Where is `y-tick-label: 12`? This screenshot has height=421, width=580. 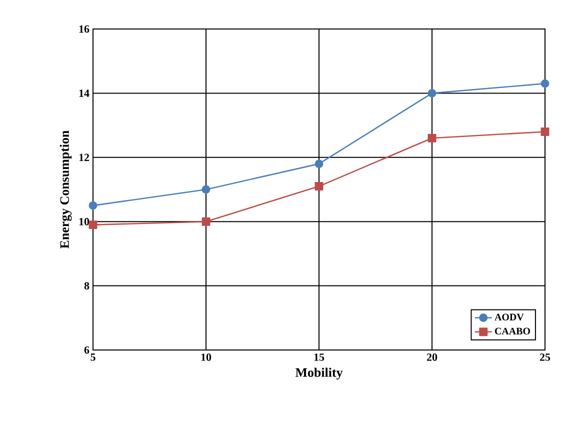 y-tick-label: 12 is located at coordinates (84, 158).